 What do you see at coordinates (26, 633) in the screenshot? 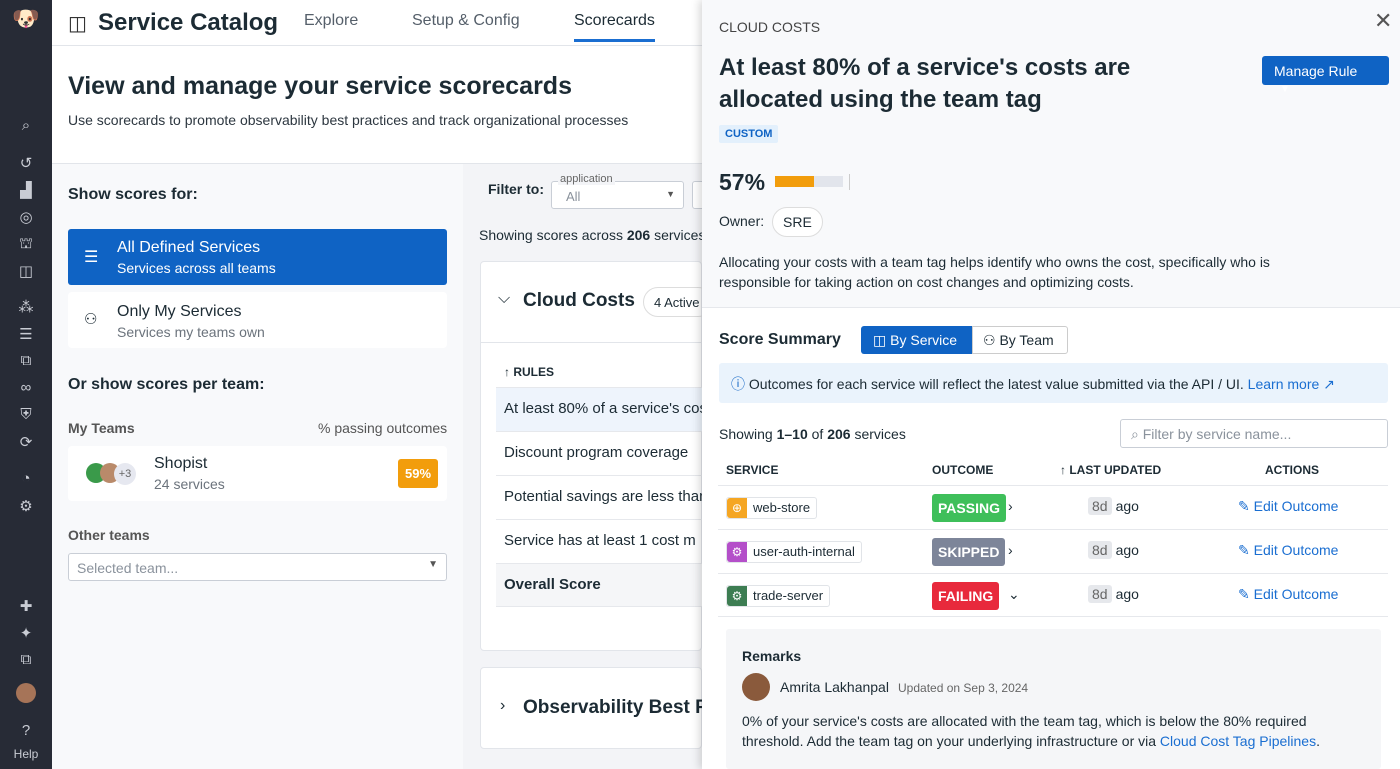
I see `sparkle-icon: ✦` at bounding box center [26, 633].